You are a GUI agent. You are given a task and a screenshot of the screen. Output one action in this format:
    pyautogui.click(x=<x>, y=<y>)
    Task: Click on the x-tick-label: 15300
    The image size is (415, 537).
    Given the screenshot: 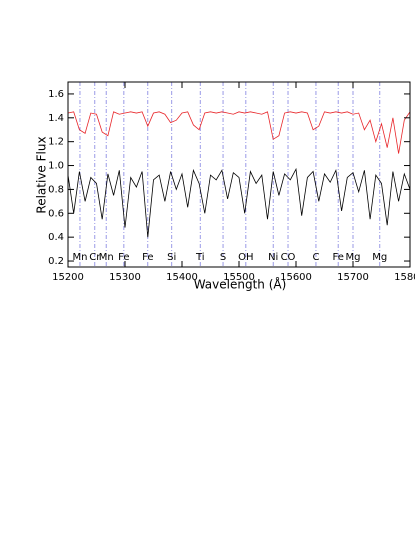 What is the action you would take?
    pyautogui.click(x=125, y=277)
    